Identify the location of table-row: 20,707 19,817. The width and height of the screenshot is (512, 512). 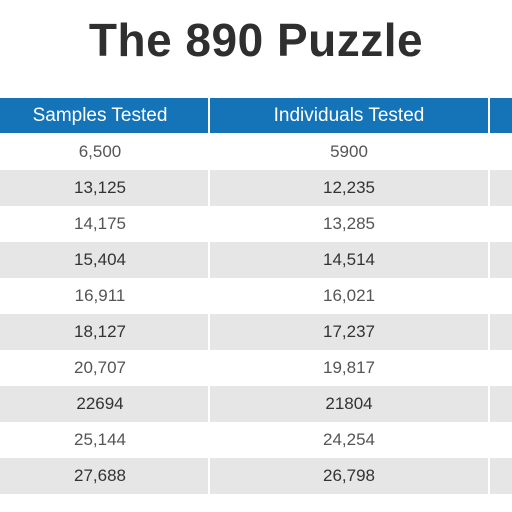
(256, 368).